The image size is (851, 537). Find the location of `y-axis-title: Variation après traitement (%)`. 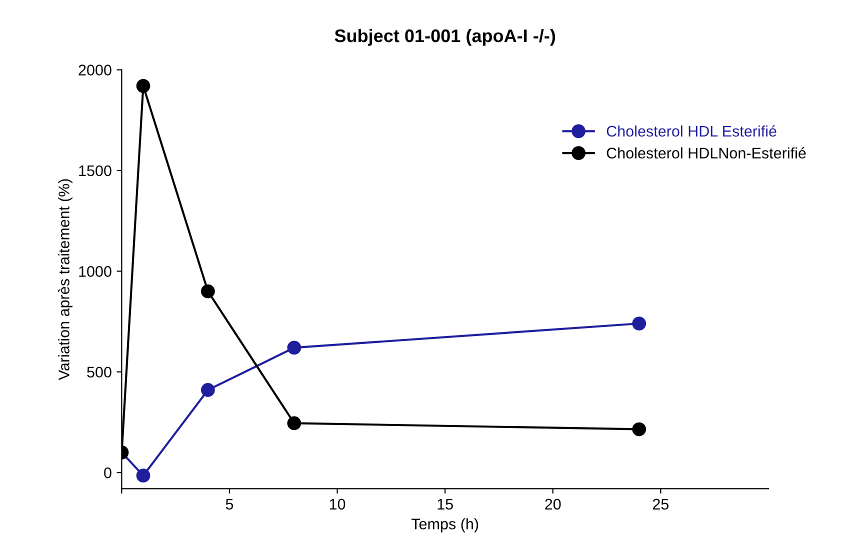

y-axis-title: Variation après traitement (%) is located at coordinates (65, 279).